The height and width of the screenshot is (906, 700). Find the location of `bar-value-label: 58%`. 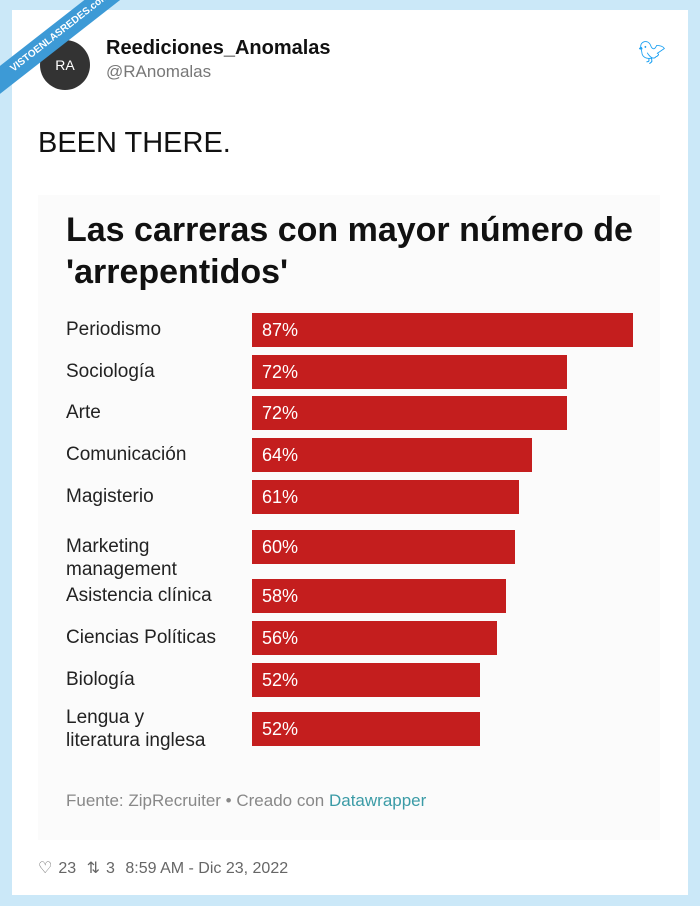

bar-value-label: 58% is located at coordinates (280, 596).